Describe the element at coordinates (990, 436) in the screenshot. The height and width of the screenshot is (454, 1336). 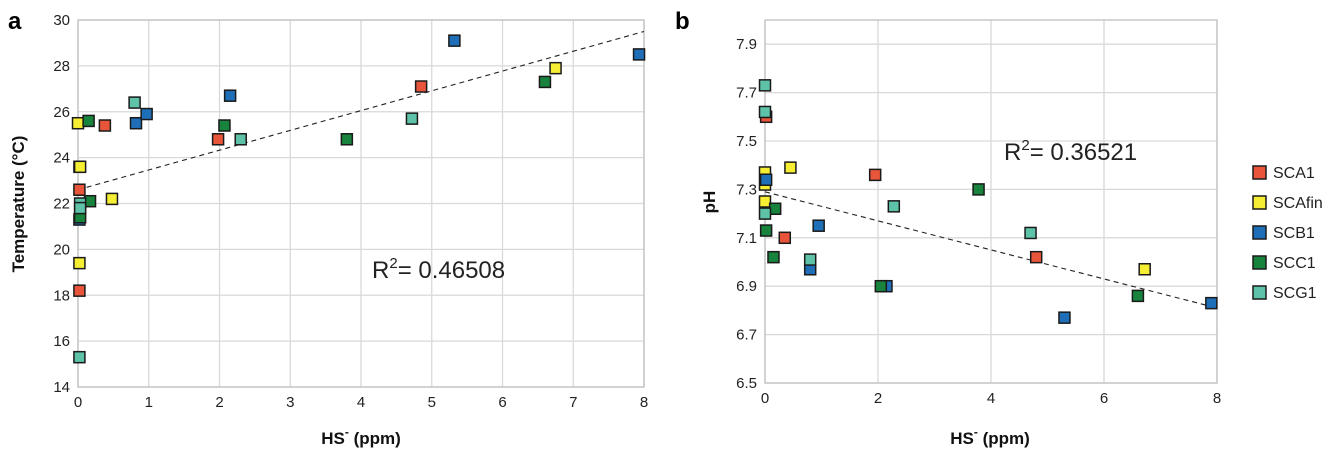
I see `x-axis-label-b: HS- (ppm)` at that location.